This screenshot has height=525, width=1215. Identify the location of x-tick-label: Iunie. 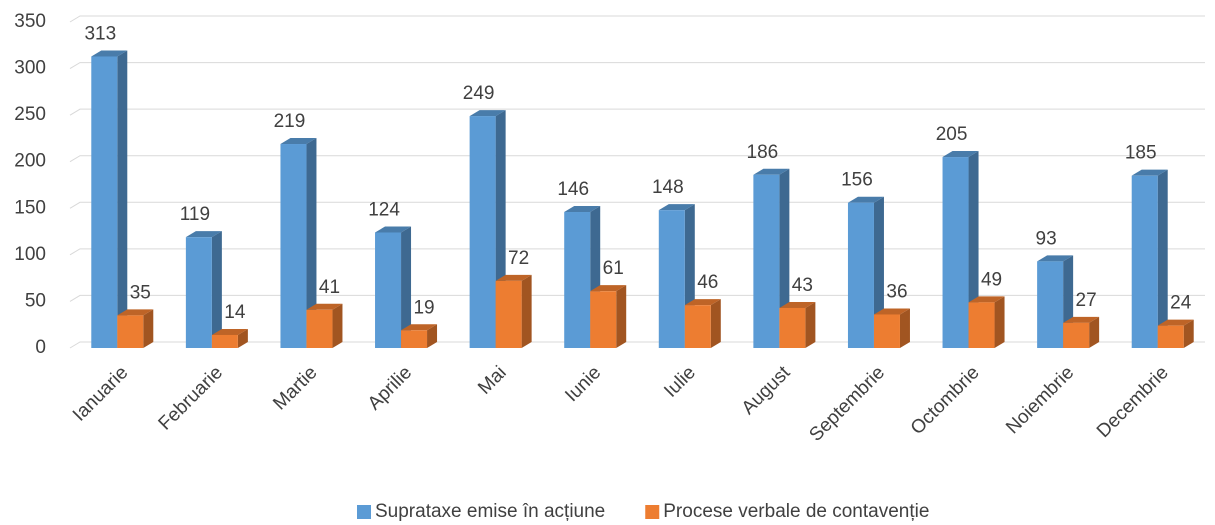
(583, 384).